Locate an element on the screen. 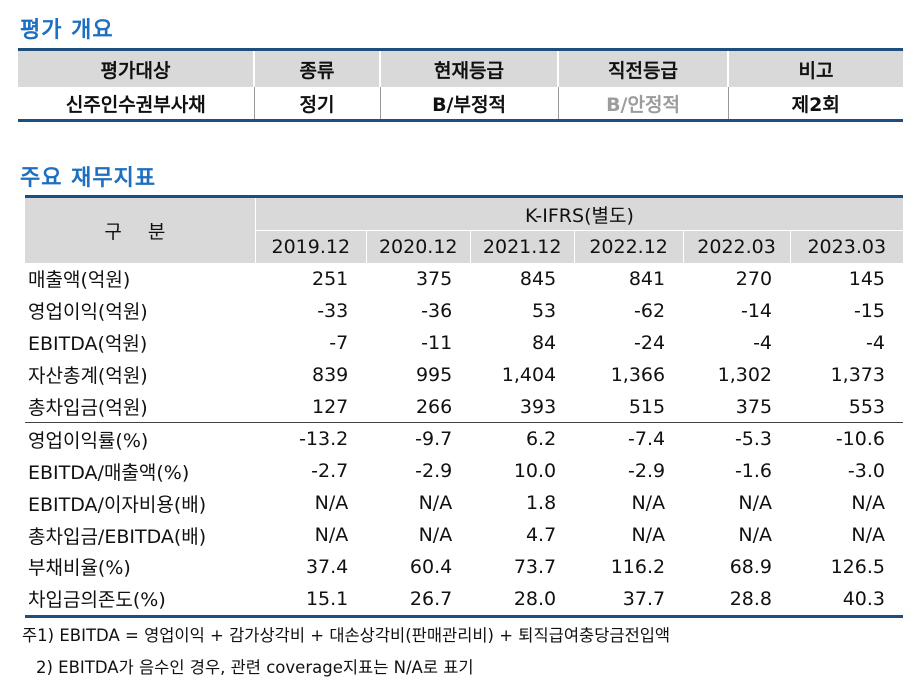  overview-title: 평가 개요 is located at coordinates (67, 30).